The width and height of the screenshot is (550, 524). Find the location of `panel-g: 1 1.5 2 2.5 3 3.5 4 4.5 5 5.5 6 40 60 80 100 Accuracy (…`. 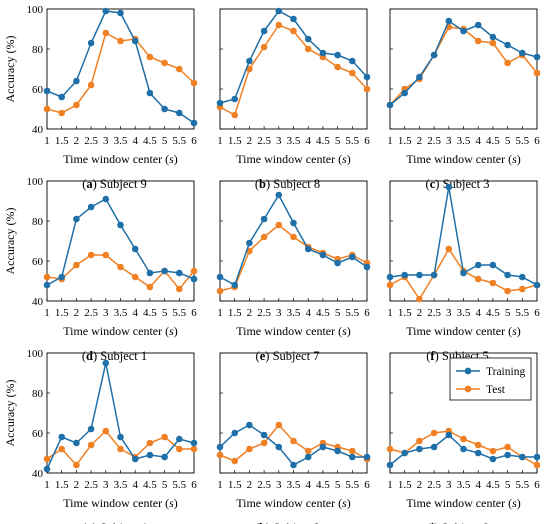

panel-g: 1 1.5 2 2.5 3 3.5 4 4.5 5 5.5 6 40 60 80 100 Accuracy (… is located at coordinates (100, 436).